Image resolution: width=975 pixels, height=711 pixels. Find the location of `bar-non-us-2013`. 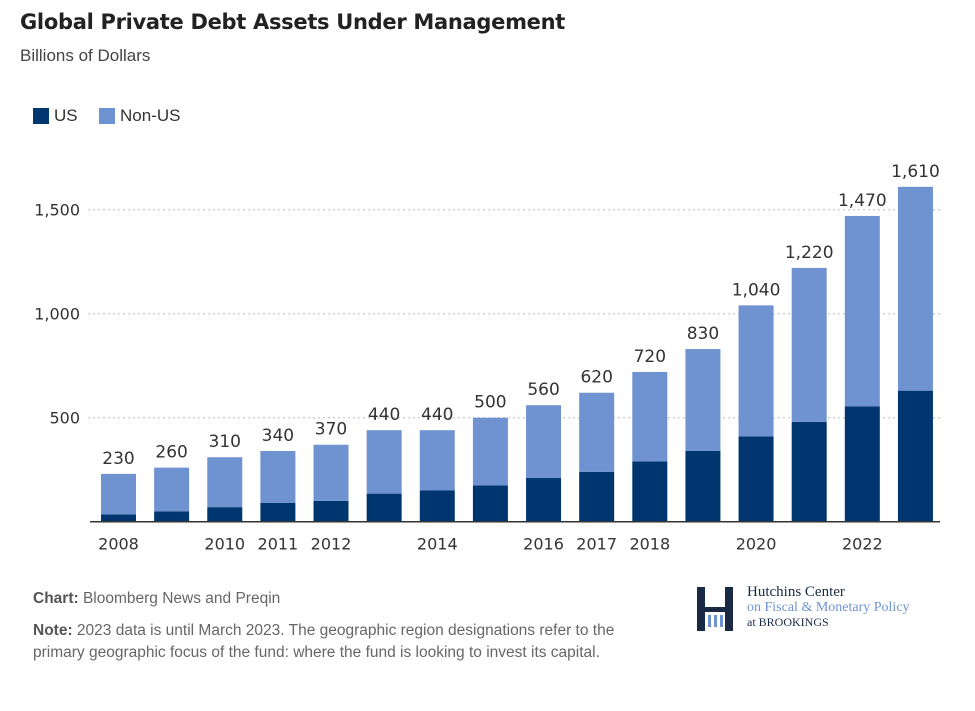

bar-non-us-2013 is located at coordinates (384, 462).